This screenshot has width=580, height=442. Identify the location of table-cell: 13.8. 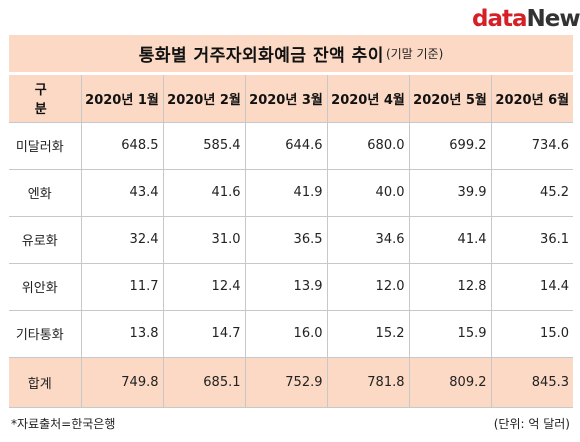
(122, 334).